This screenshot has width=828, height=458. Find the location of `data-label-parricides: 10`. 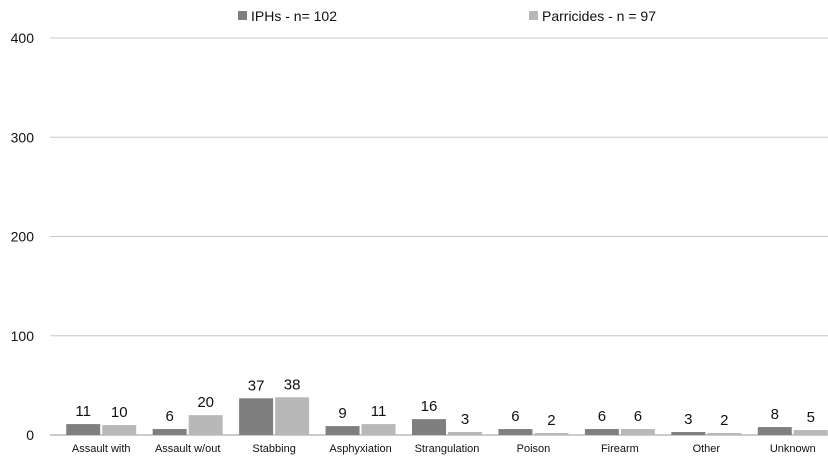

data-label-parricides: 10 is located at coordinates (119, 412).